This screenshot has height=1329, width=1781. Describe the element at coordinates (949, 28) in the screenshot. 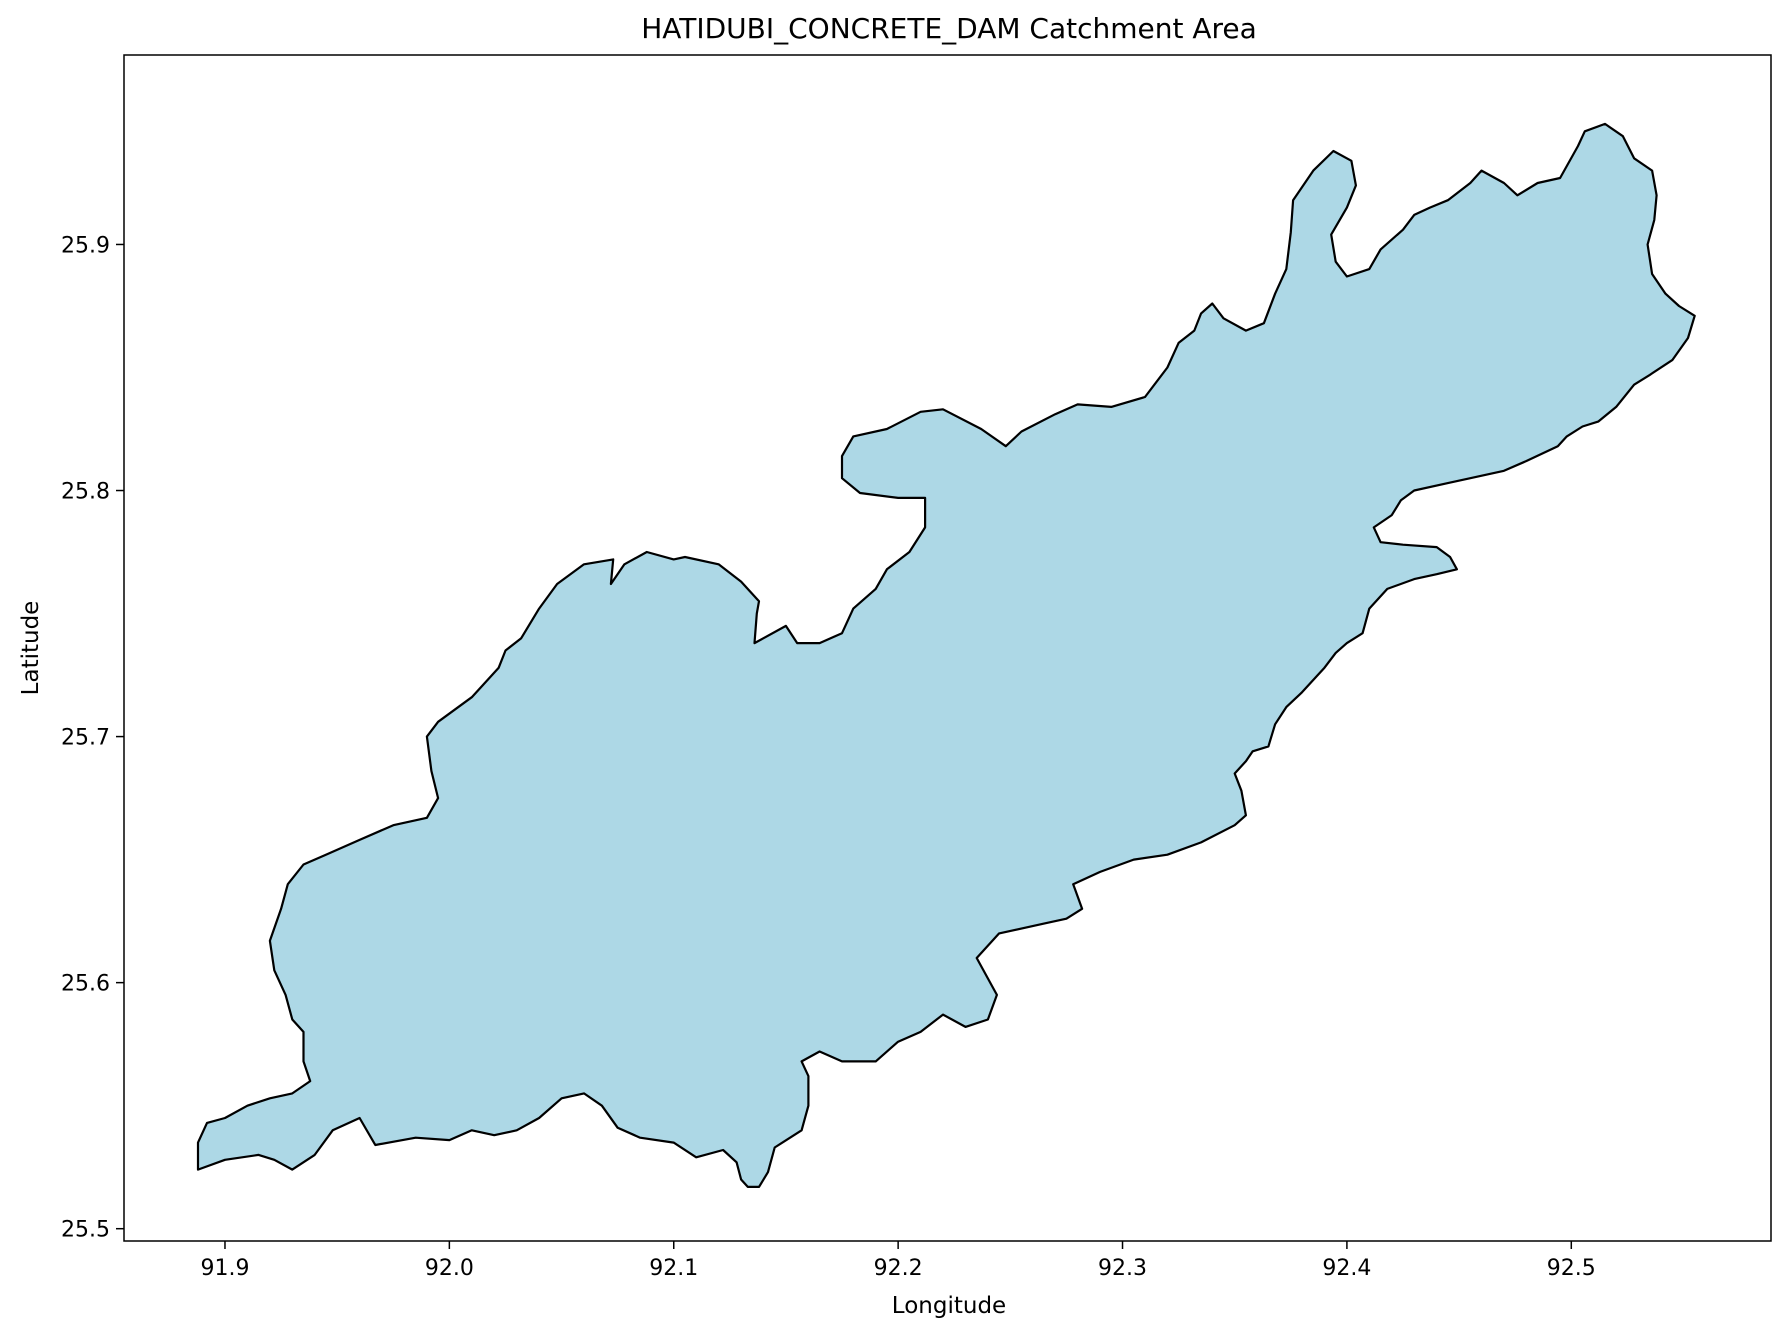

I see `chart-title: HATIDUBI_CONCRETE_DAM Catchment Area` at that location.